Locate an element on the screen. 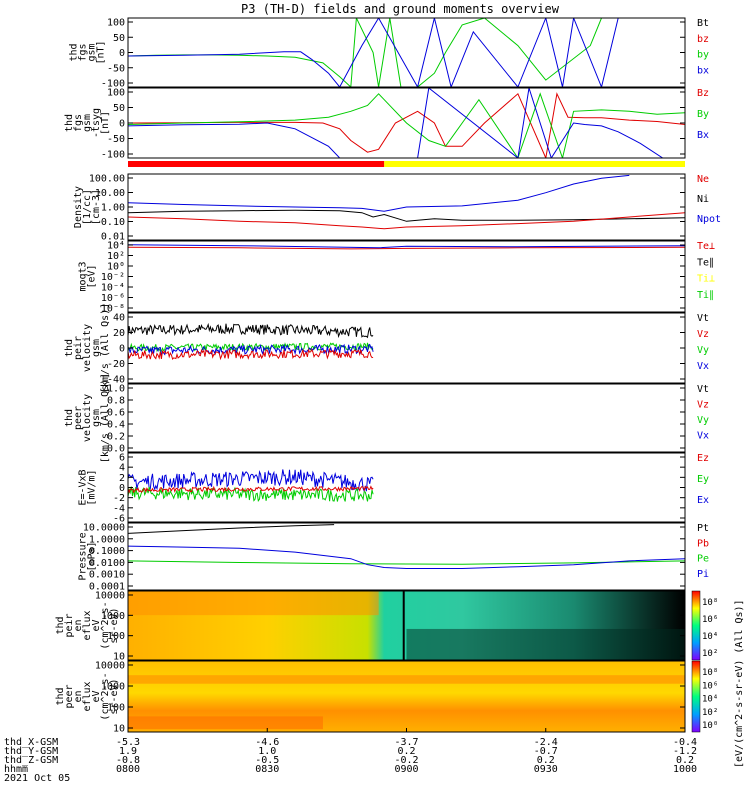 The image size is (750, 804). y-tick-label: 10⁴ is located at coordinates (116, 246).